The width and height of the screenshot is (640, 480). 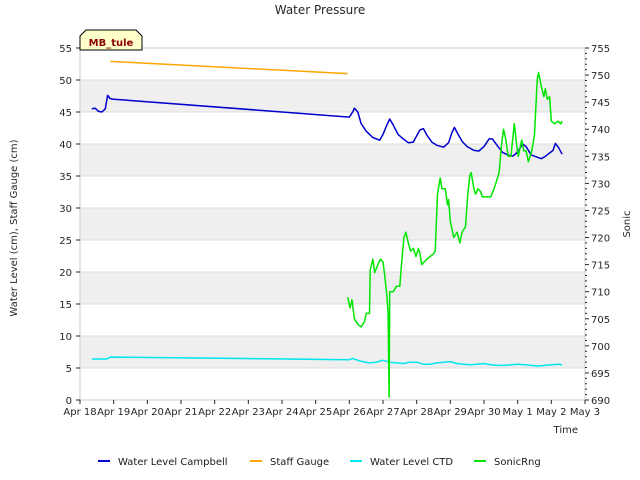 I want to click on x-tick-label: Apr 18, so click(x=79, y=412).